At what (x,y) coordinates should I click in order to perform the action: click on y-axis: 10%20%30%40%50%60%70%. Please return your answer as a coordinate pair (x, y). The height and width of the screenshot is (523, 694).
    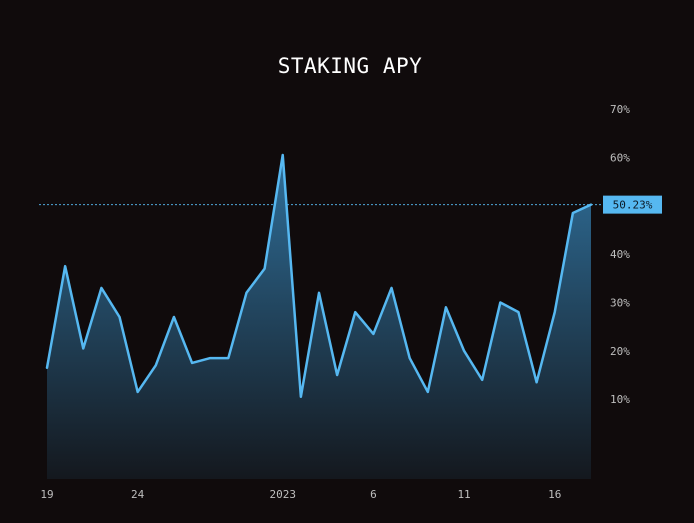
    Looking at the image, I should click on (620, 254).